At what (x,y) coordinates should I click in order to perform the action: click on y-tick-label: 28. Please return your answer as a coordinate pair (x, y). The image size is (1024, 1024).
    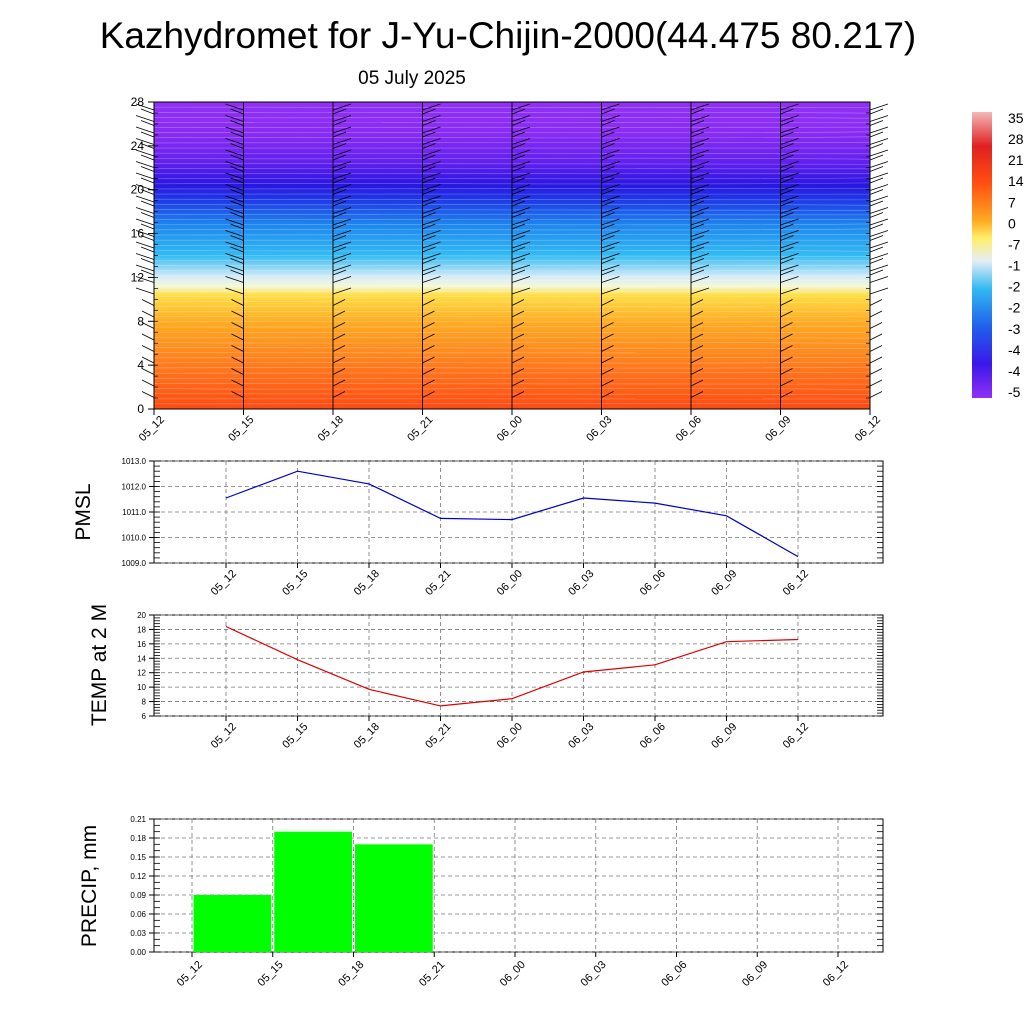
    Looking at the image, I should click on (138, 102).